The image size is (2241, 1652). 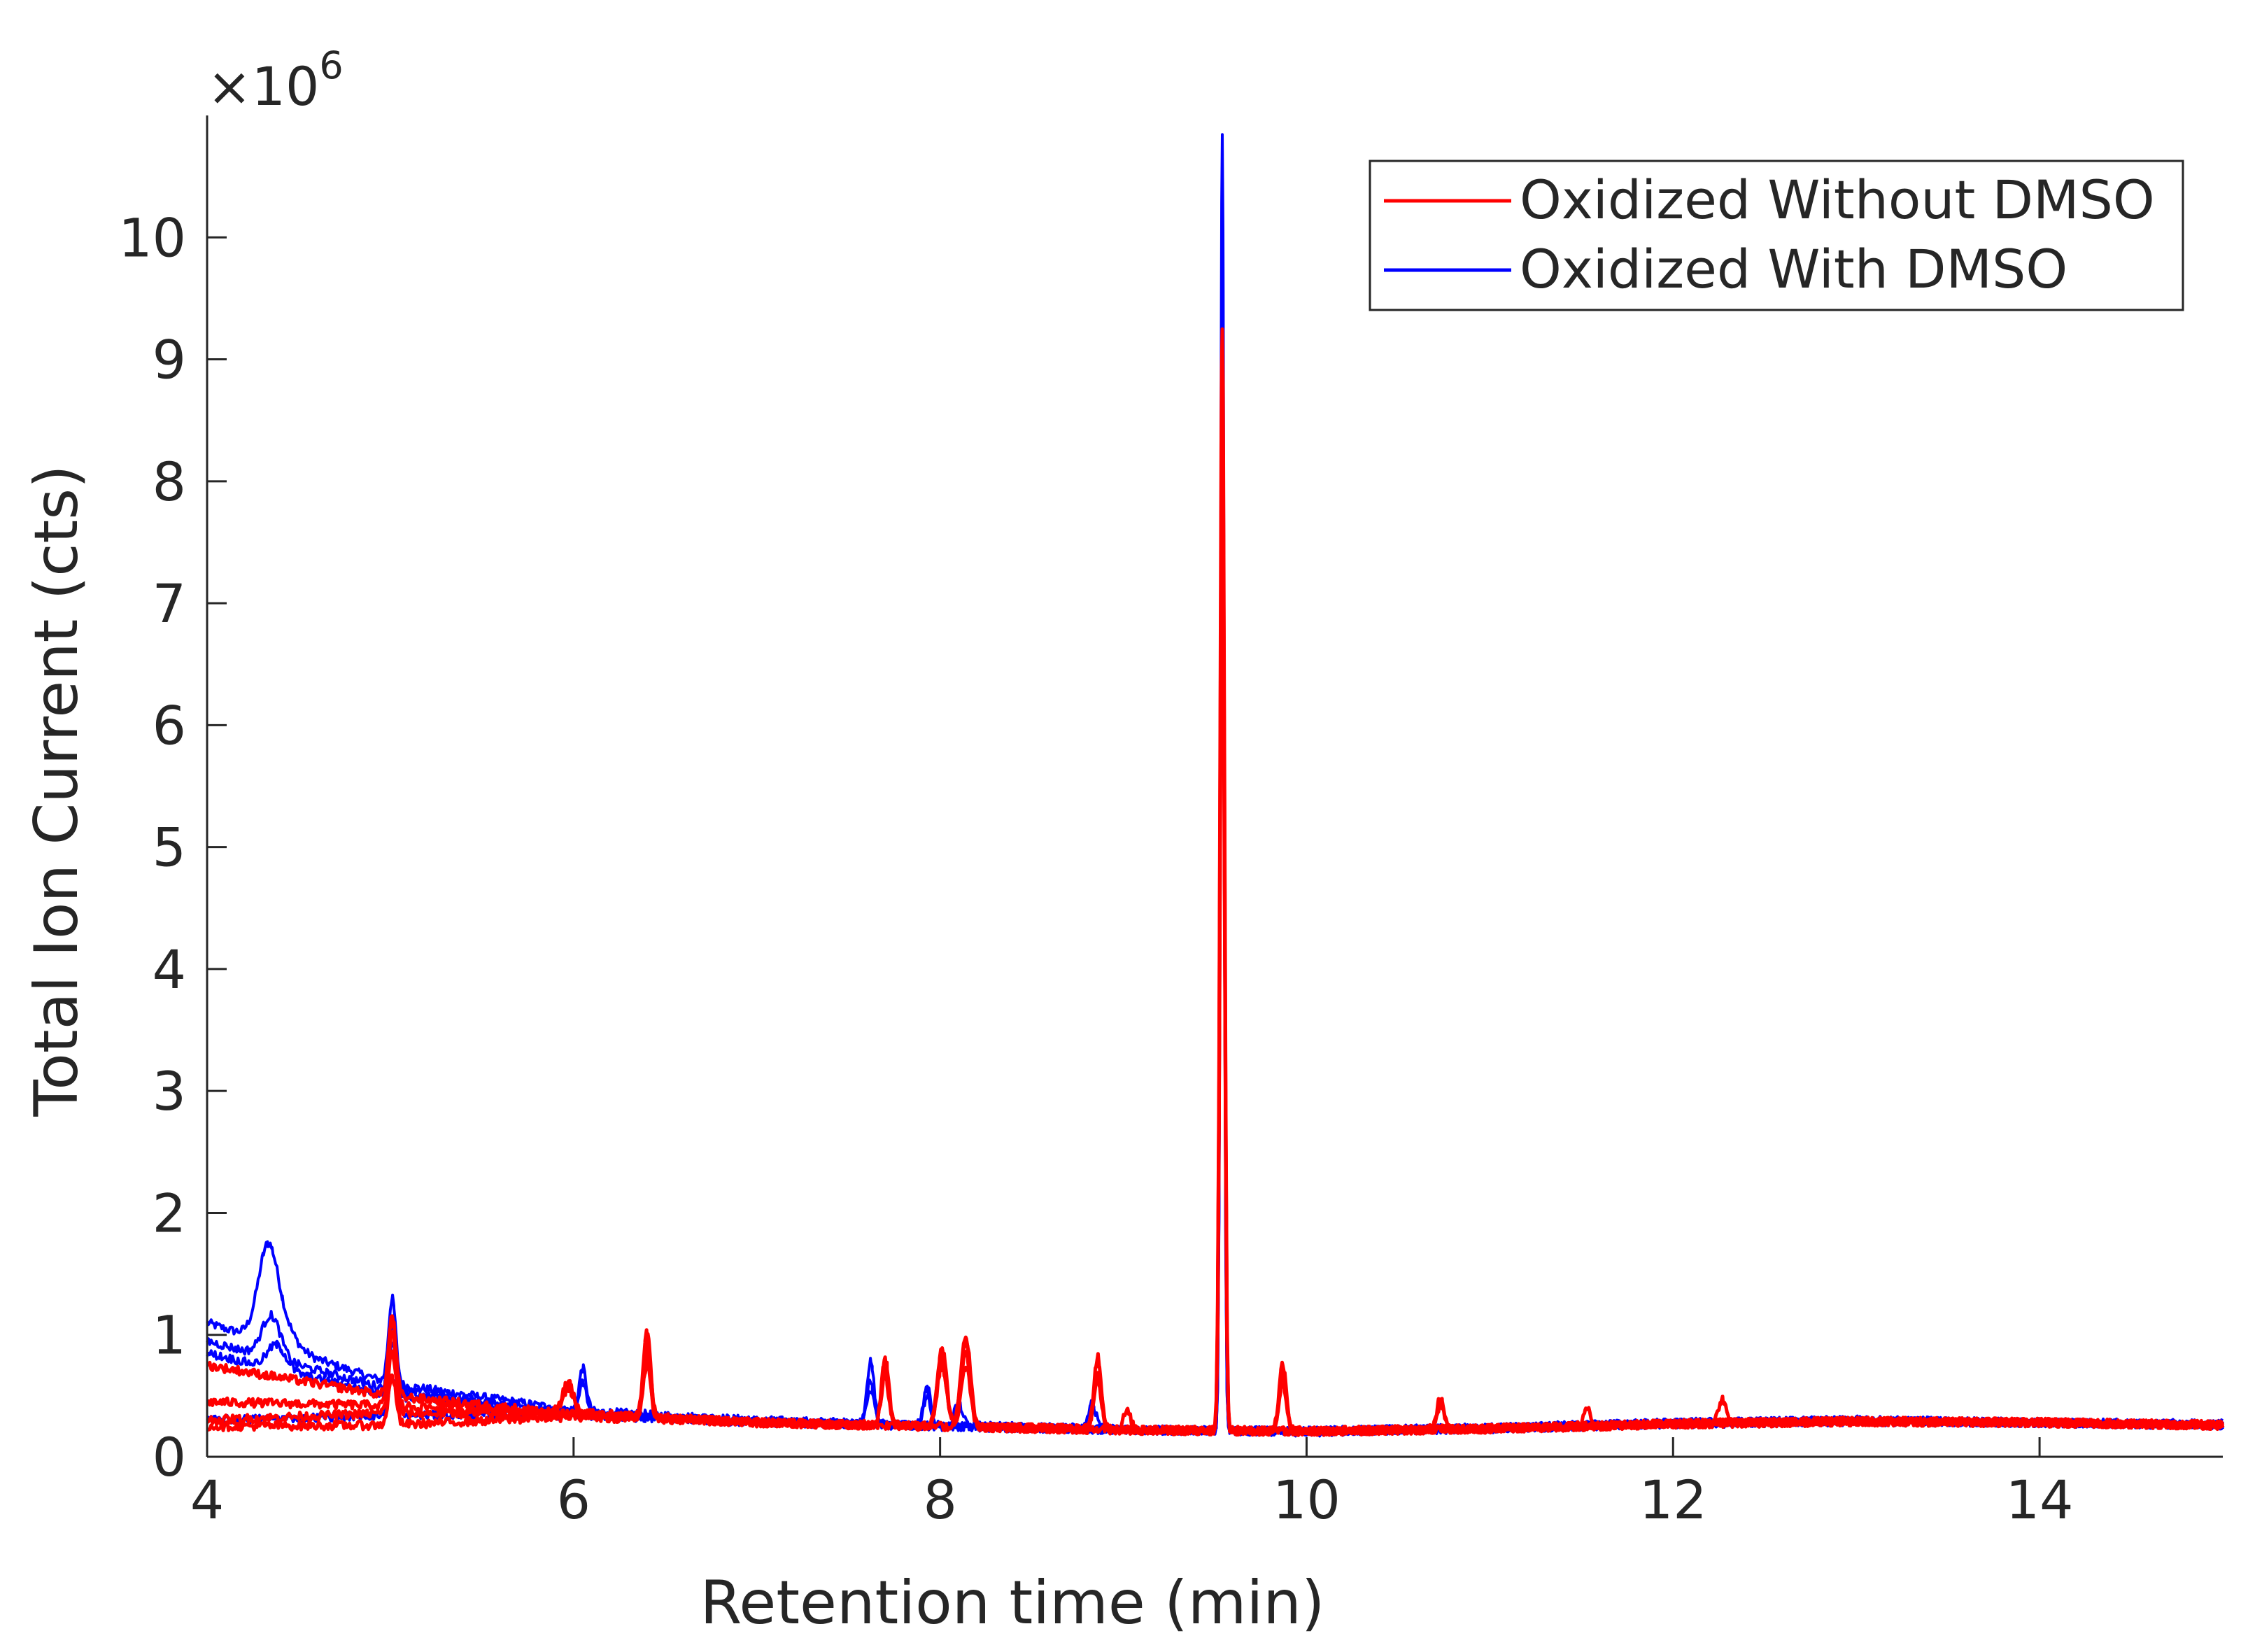 What do you see at coordinates (1793, 269) in the screenshot?
I see `legend-label-with-dmso: Oxidized With DMSO` at bounding box center [1793, 269].